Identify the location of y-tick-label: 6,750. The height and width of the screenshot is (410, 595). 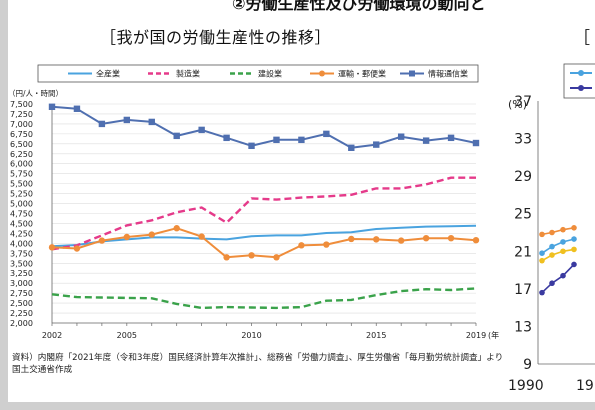
(21, 134).